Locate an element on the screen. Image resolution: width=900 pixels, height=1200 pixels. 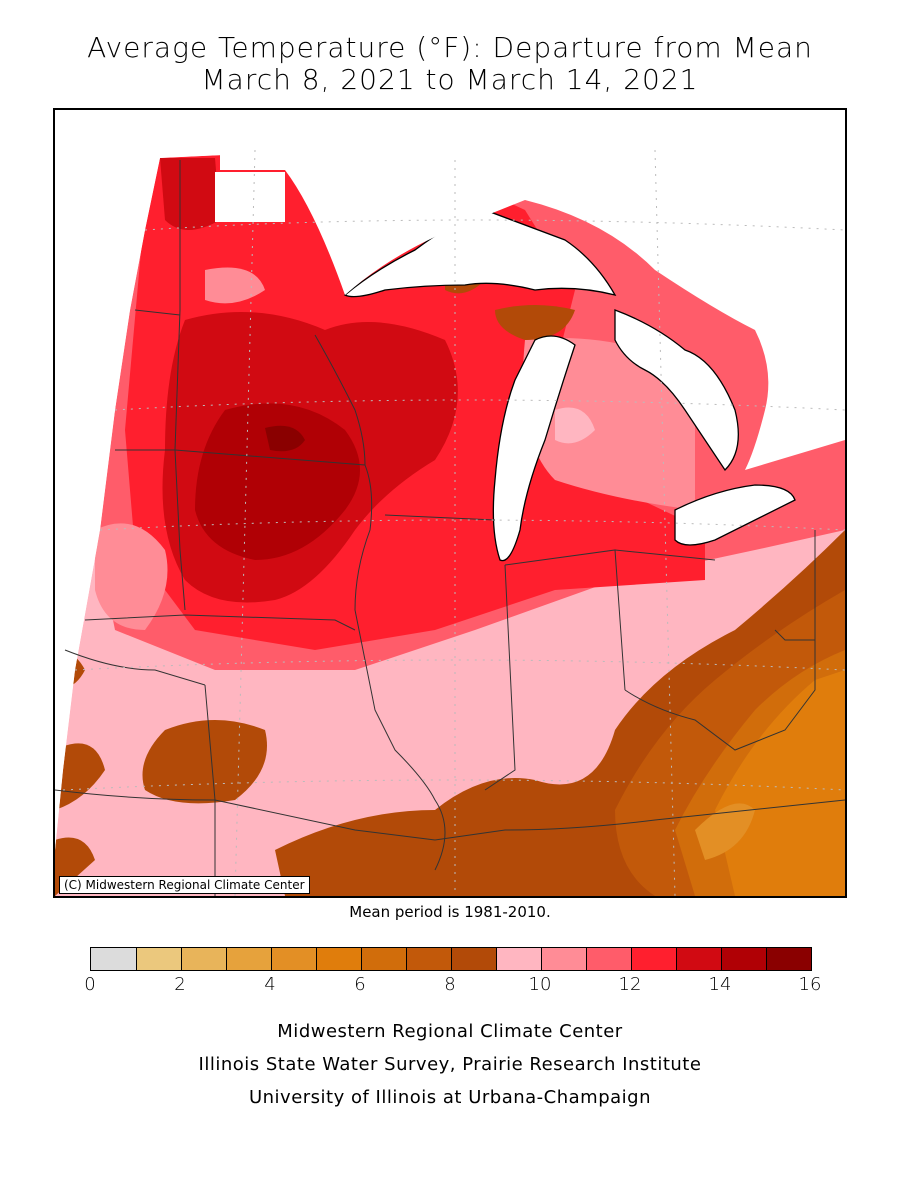
legend-tick-label: 12 is located at coordinates (630, 984).